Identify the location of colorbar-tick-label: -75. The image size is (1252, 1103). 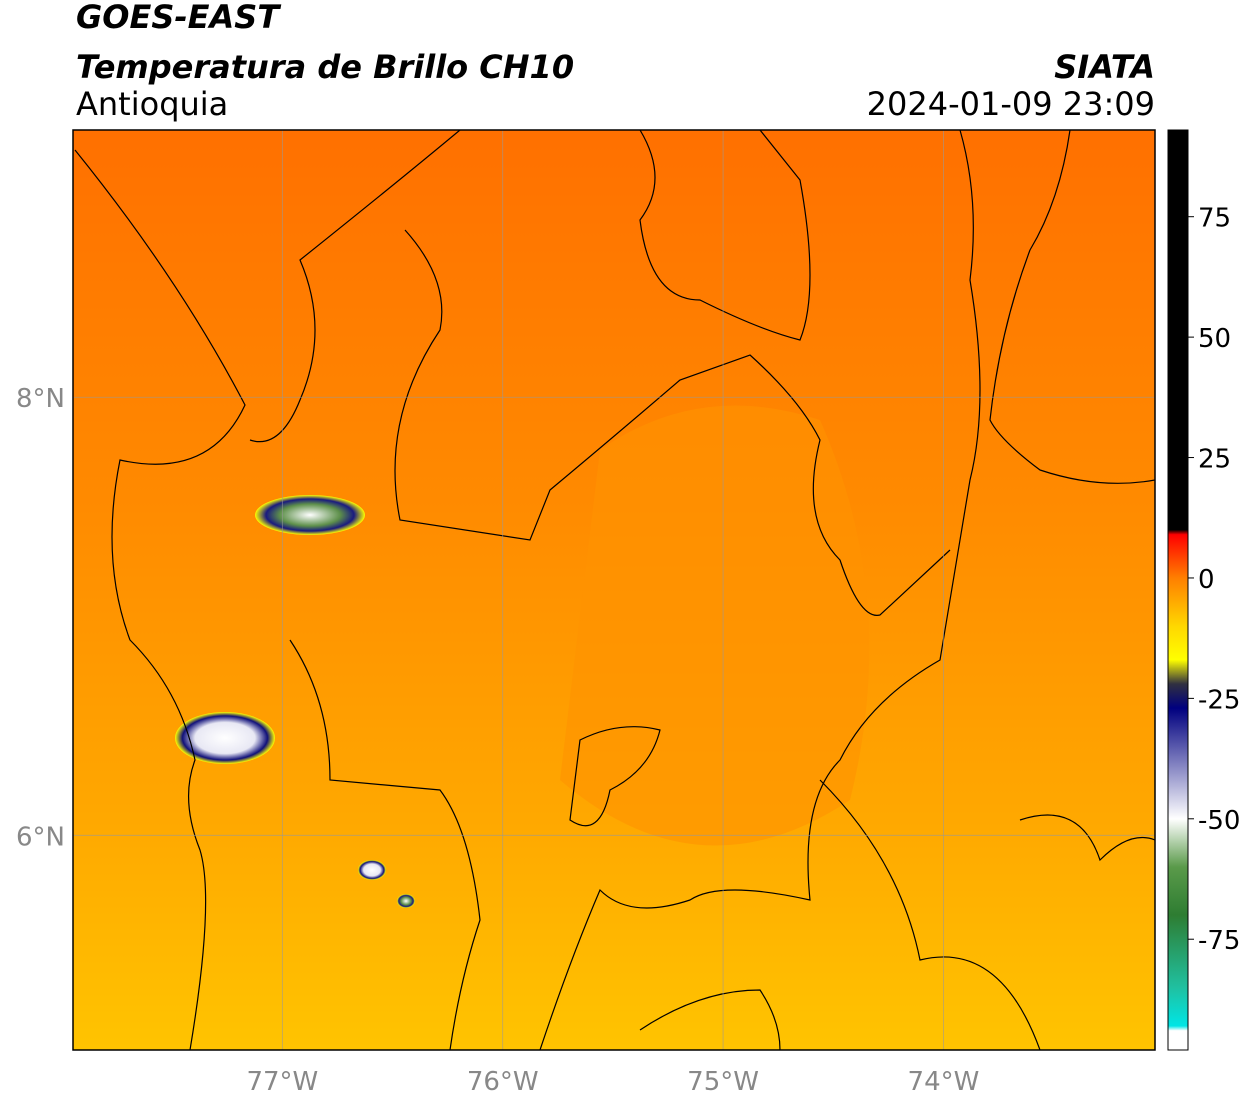
(1219, 941).